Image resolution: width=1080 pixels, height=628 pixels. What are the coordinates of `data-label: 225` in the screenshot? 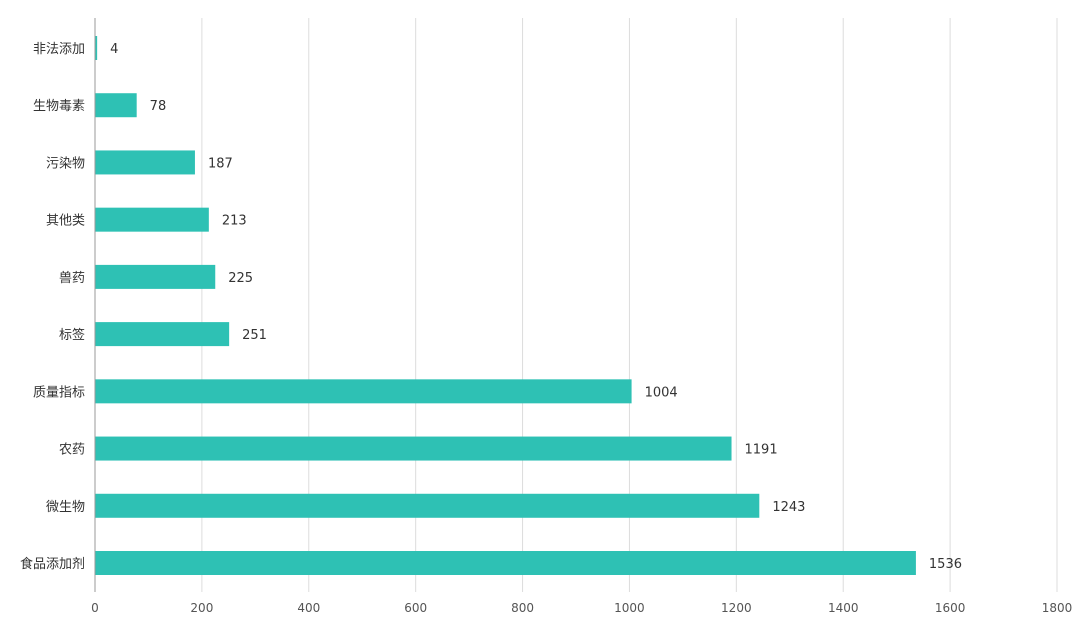 It's located at (240, 278).